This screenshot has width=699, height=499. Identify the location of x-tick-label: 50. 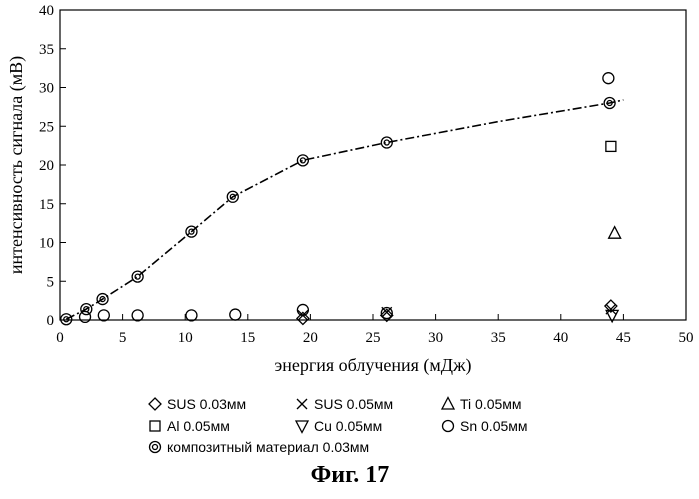
(686, 338).